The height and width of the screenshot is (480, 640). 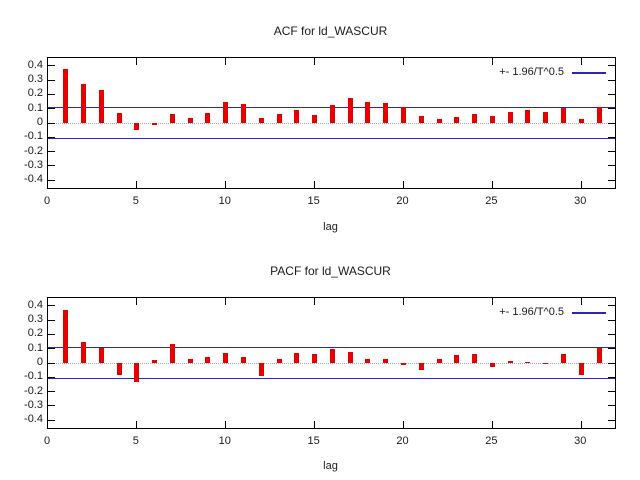 I want to click on pacf-x-axis-title: lag, so click(x=330, y=466).